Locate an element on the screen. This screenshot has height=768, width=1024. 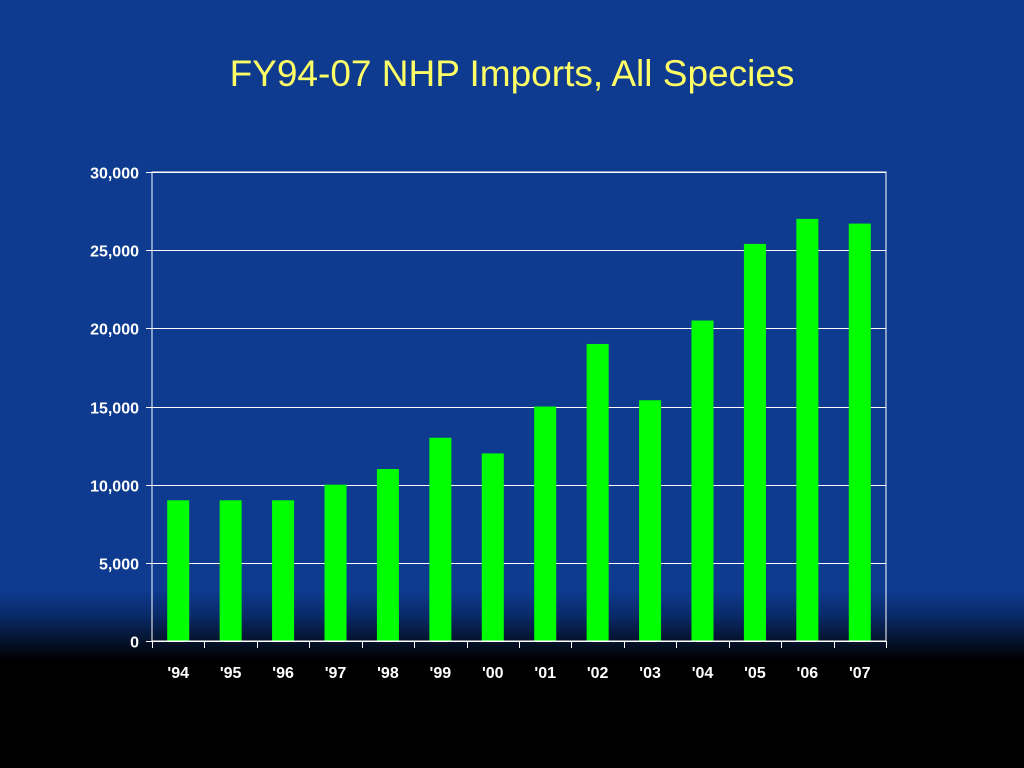
x-tick-label: '94 is located at coordinates (178, 673).